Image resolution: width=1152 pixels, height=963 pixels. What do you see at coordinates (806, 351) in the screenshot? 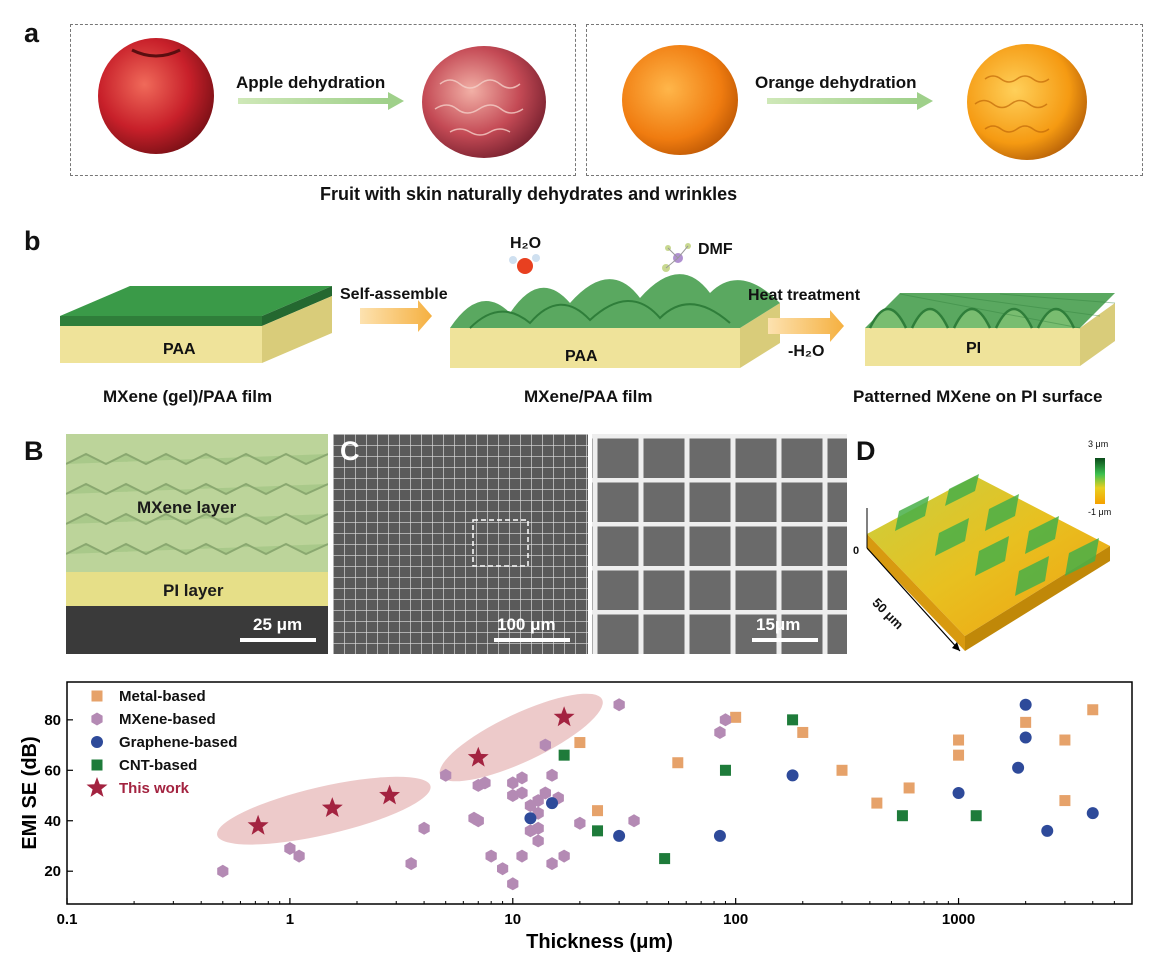
I see `water-removal-label: -H₂O` at bounding box center [806, 351].